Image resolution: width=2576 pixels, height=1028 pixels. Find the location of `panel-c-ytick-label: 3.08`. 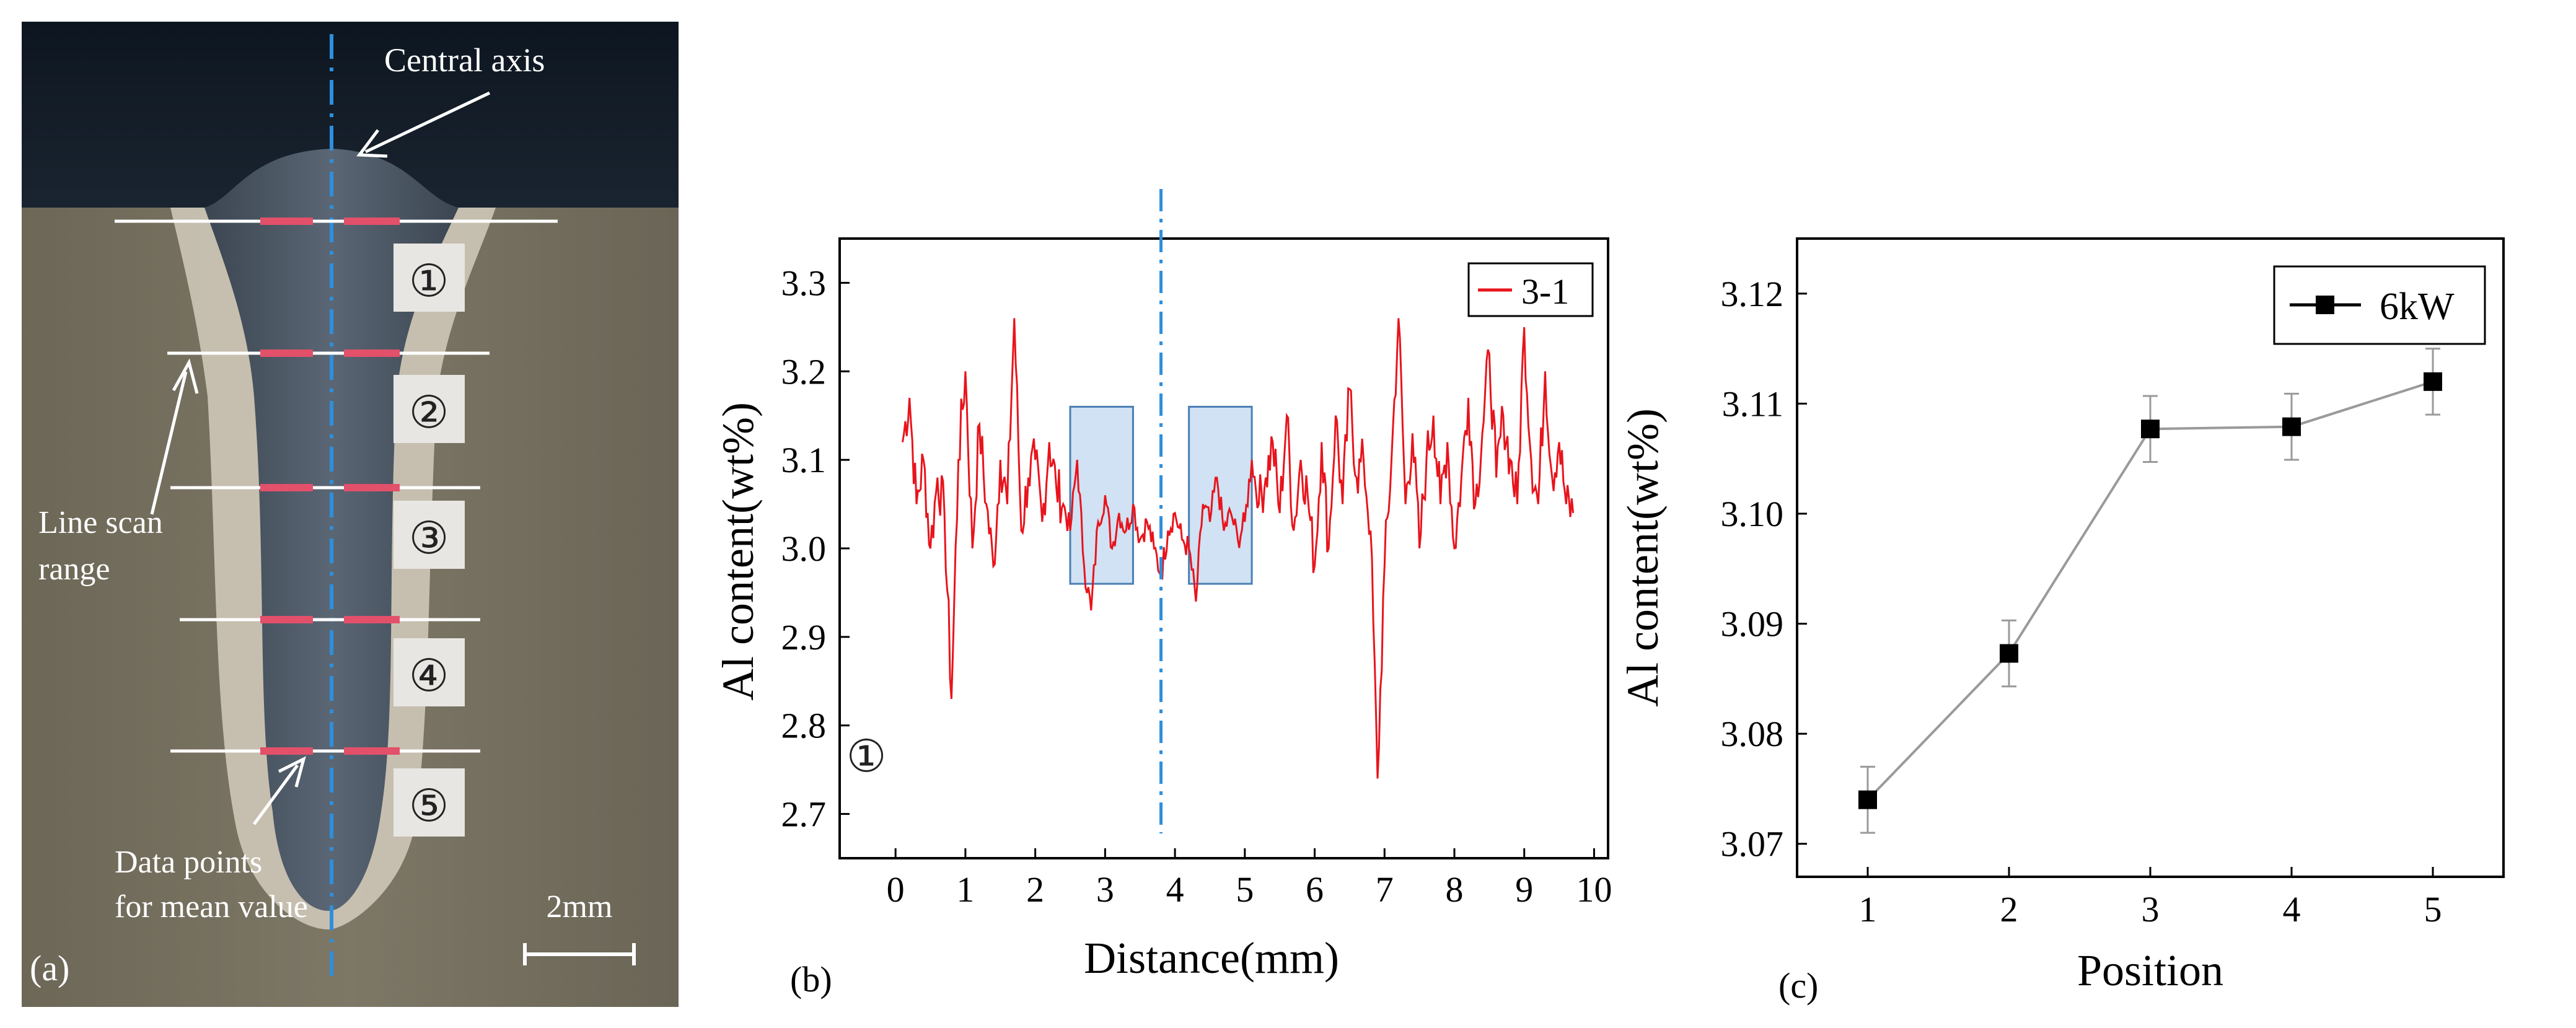

panel-c-ytick-label: 3.08 is located at coordinates (1753, 734).